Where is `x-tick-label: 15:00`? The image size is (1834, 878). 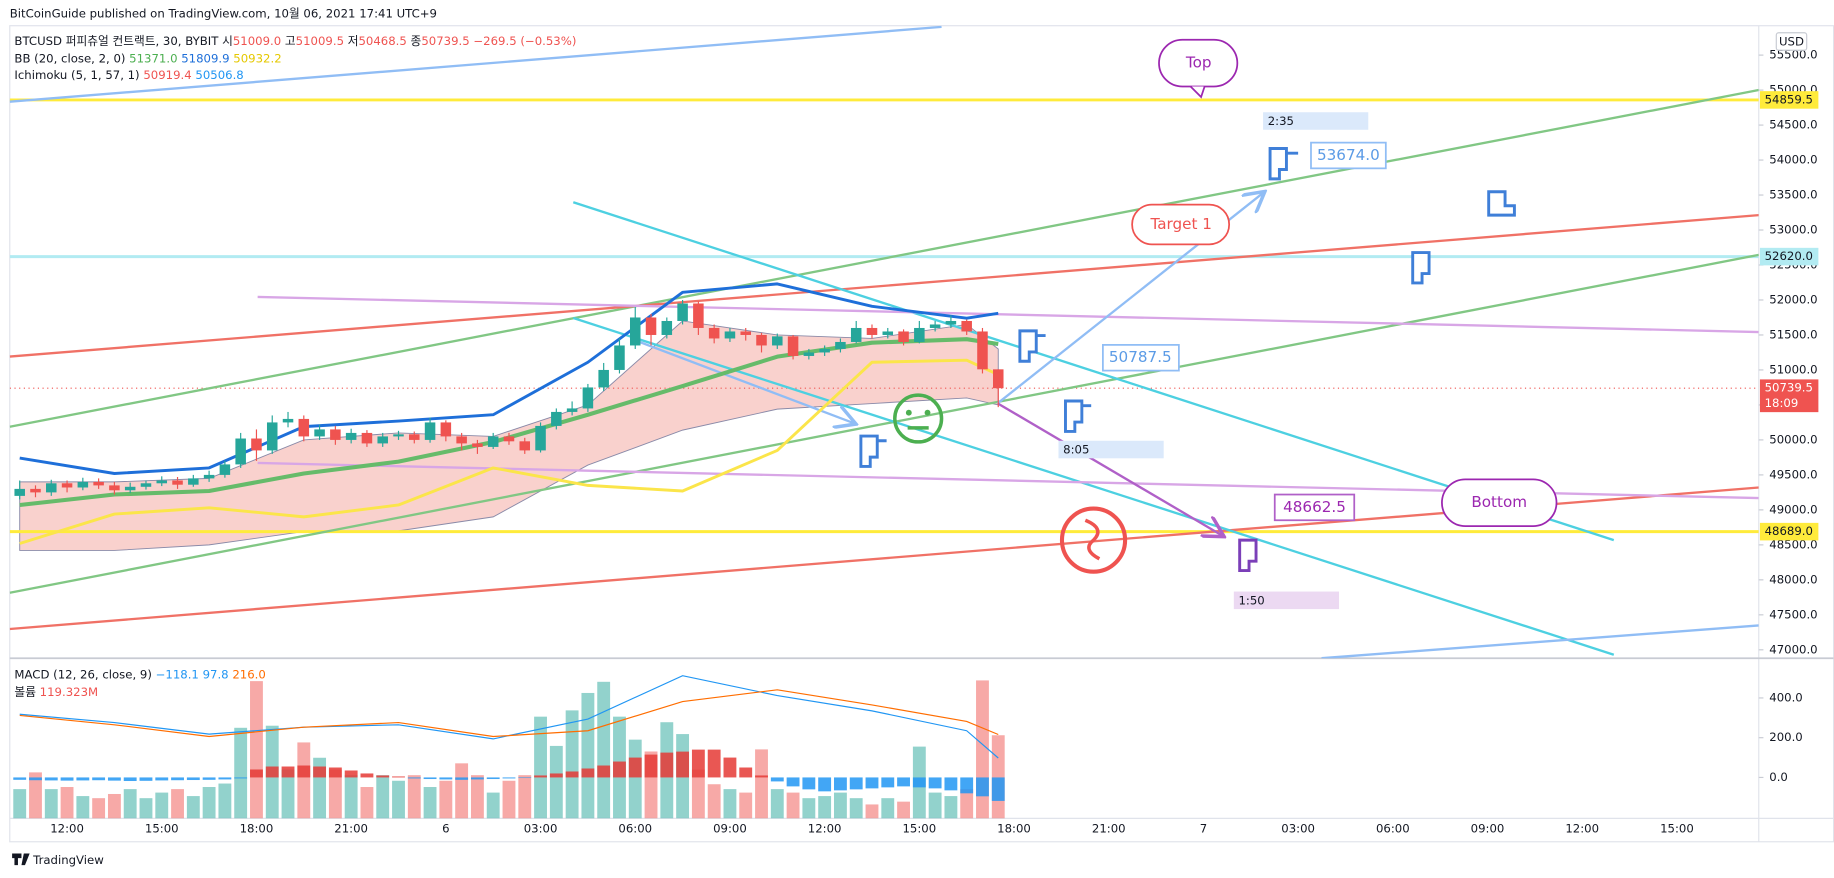 x-tick-label: 15:00 is located at coordinates (1677, 828).